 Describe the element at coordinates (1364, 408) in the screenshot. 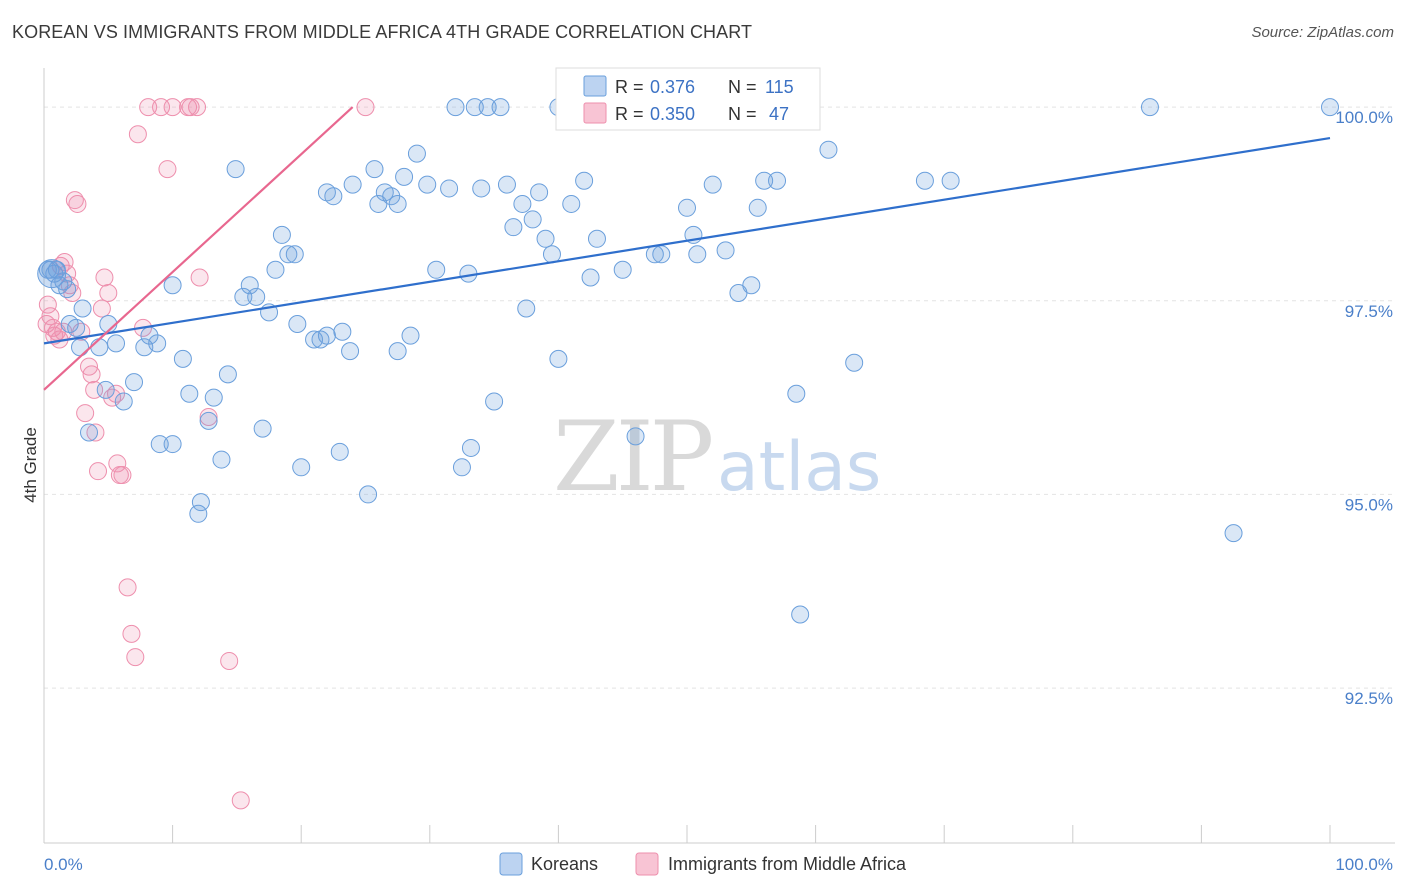

I see `y-tick-labels: 92.5% 95.0% 97.5% 100.0%` at that location.